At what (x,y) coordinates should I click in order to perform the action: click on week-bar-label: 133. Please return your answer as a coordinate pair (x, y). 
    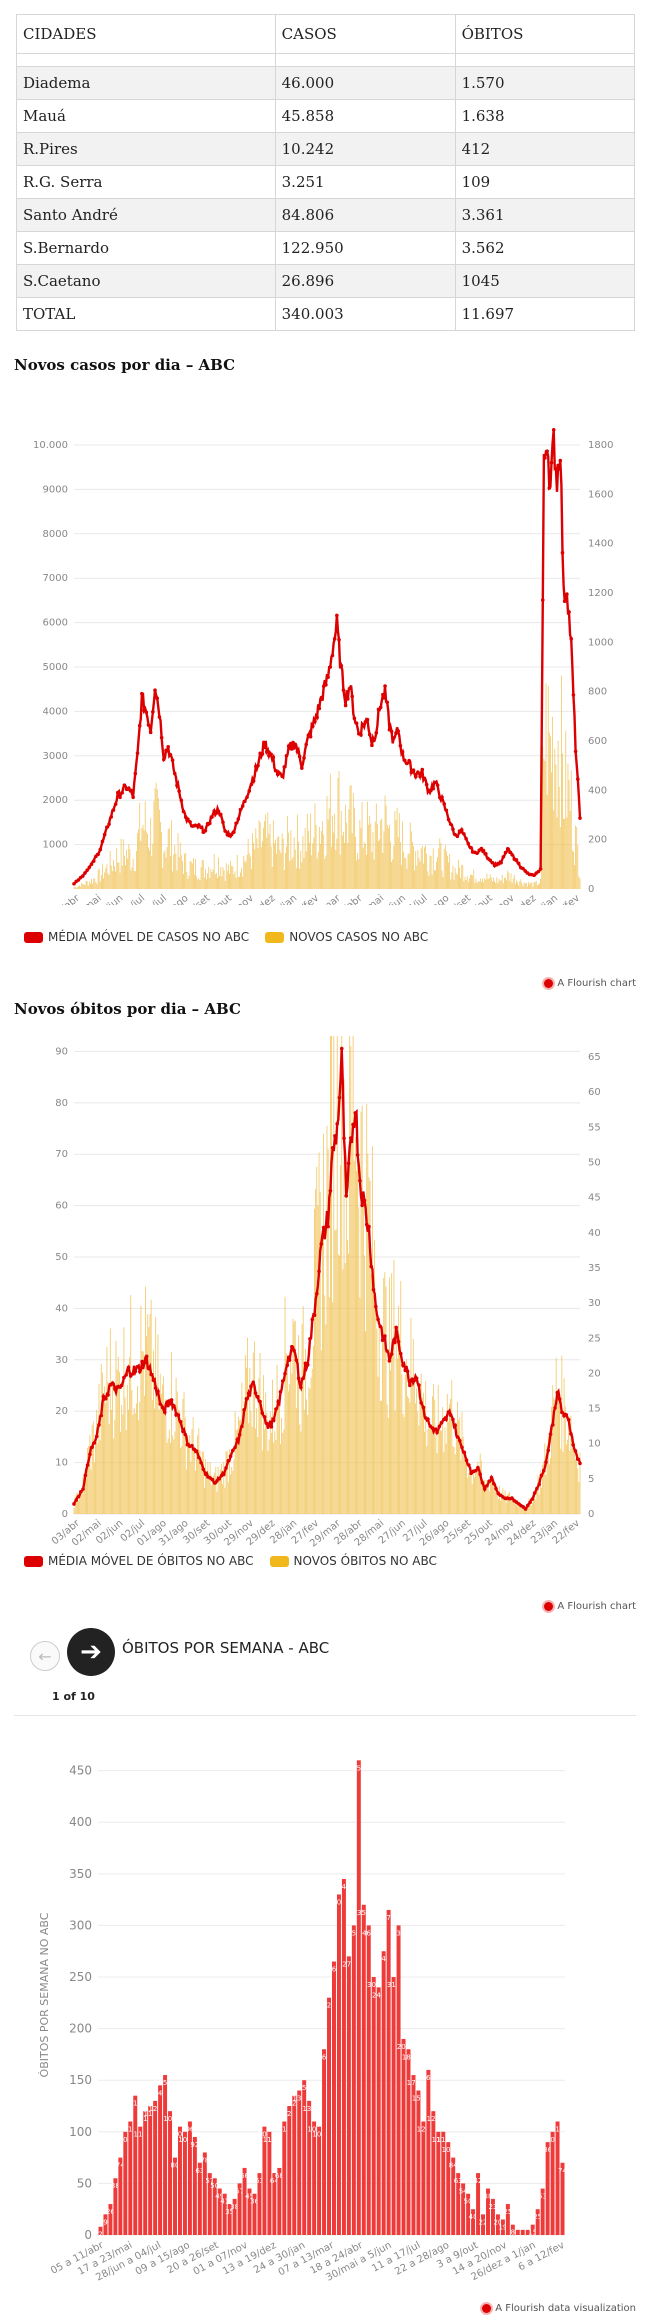
    Looking at the image, I should click on (308, 2109).